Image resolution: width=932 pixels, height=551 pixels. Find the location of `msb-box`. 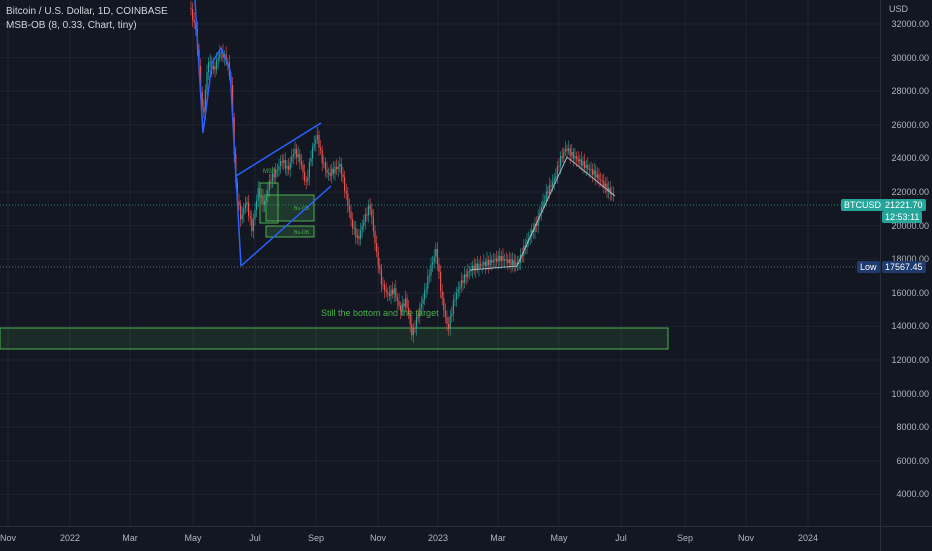

msb-box is located at coordinates (269, 203).